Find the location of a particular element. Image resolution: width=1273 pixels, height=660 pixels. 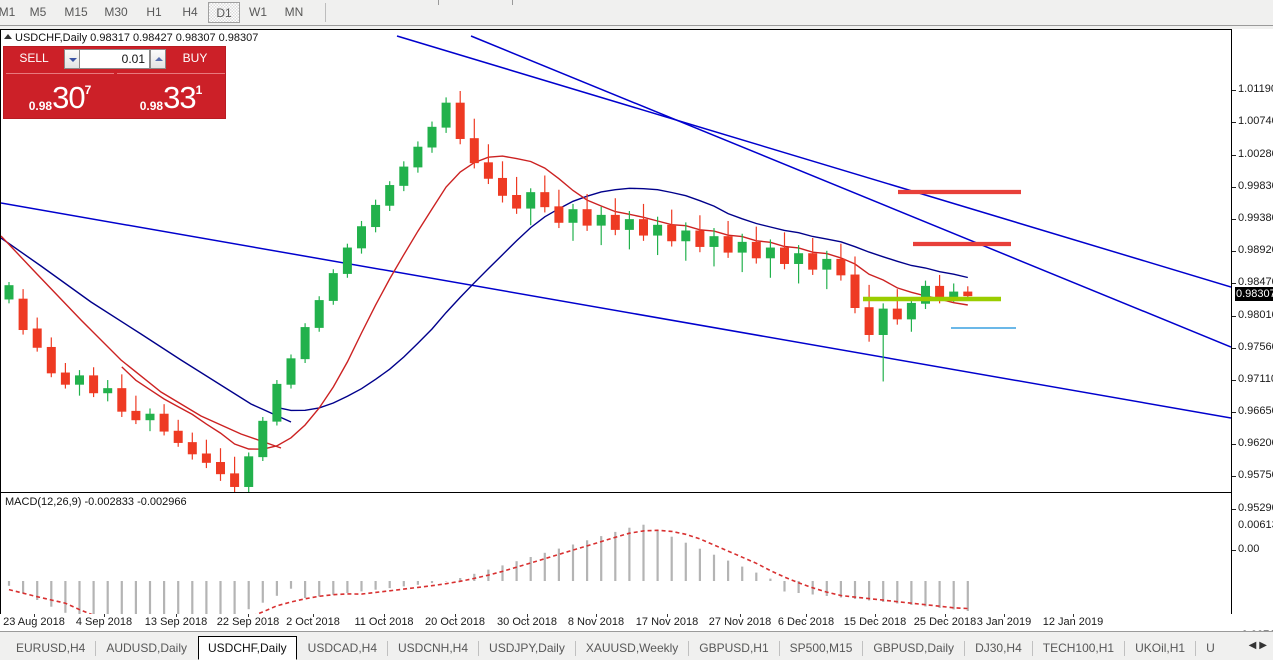

tab-usdcad-h4: USDCAD,H4 is located at coordinates (342, 648).